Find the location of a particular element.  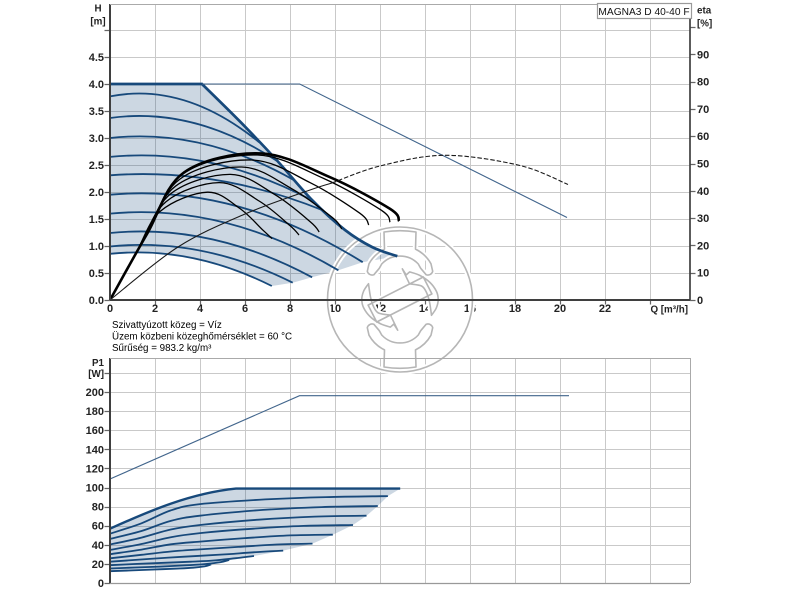

svg-text: 180 is located at coordinates (95, 412).